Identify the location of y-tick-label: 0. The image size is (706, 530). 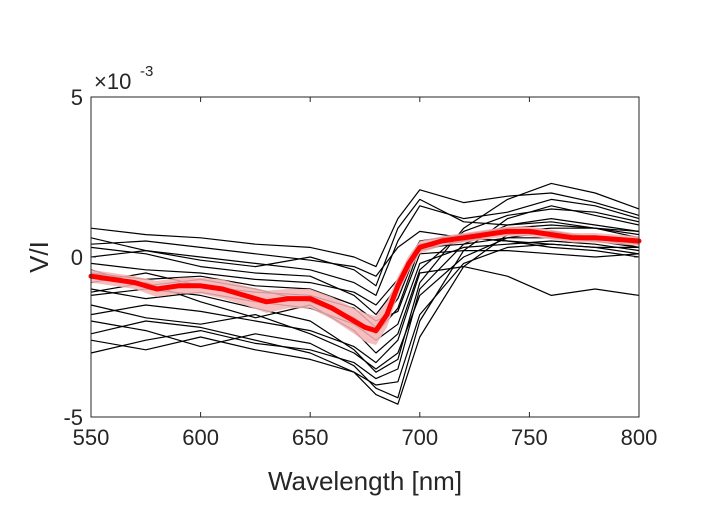
(77, 257).